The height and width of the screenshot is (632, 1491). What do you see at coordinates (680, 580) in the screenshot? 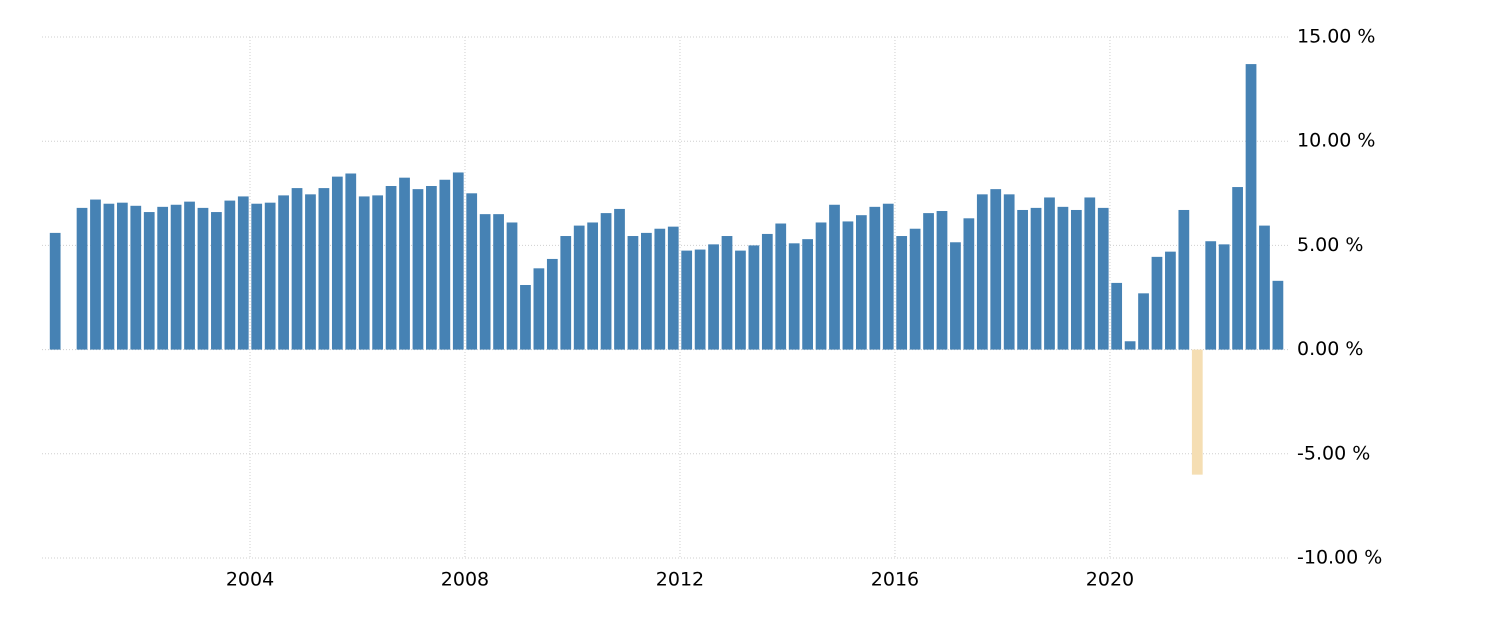
I see `x-tick-label: 2012` at bounding box center [680, 580].